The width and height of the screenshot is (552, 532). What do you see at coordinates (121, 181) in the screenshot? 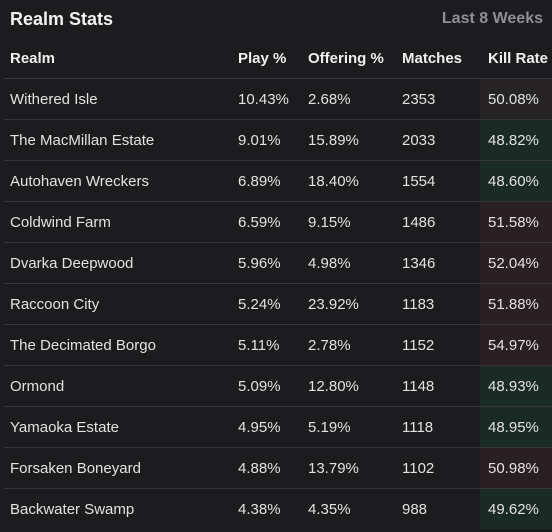
I see `realm-name-cell: Autohaven Wreckers` at bounding box center [121, 181].